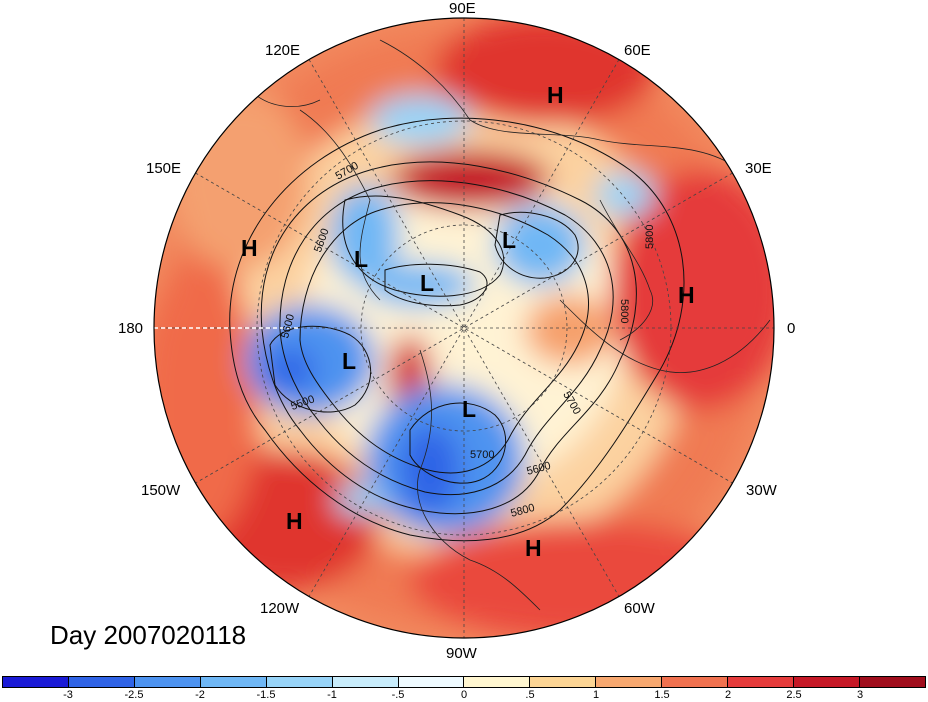 This screenshot has height=702, width=928. I want to click on colorbar-tick-label: 3, so click(860, 695).